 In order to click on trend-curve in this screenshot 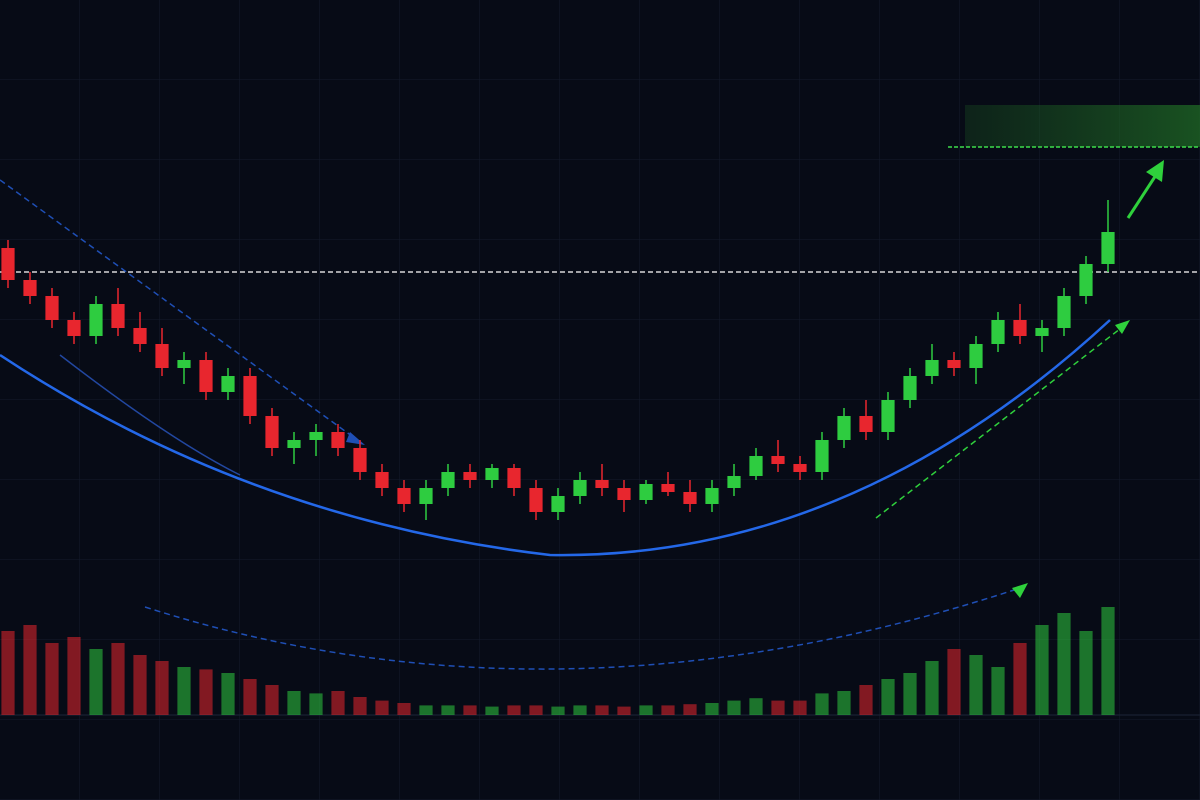, I will do `click(150, 415)`.